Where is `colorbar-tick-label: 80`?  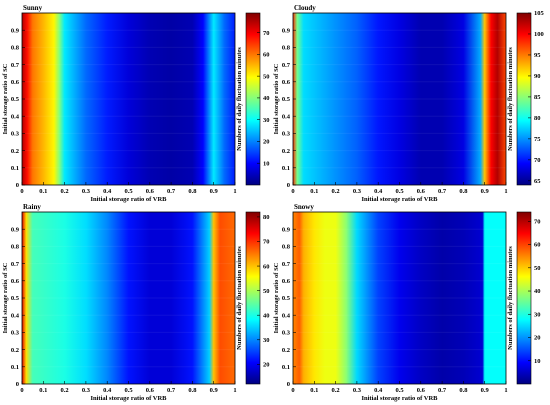
colorbar-tick-label: 80 is located at coordinates (266, 217).